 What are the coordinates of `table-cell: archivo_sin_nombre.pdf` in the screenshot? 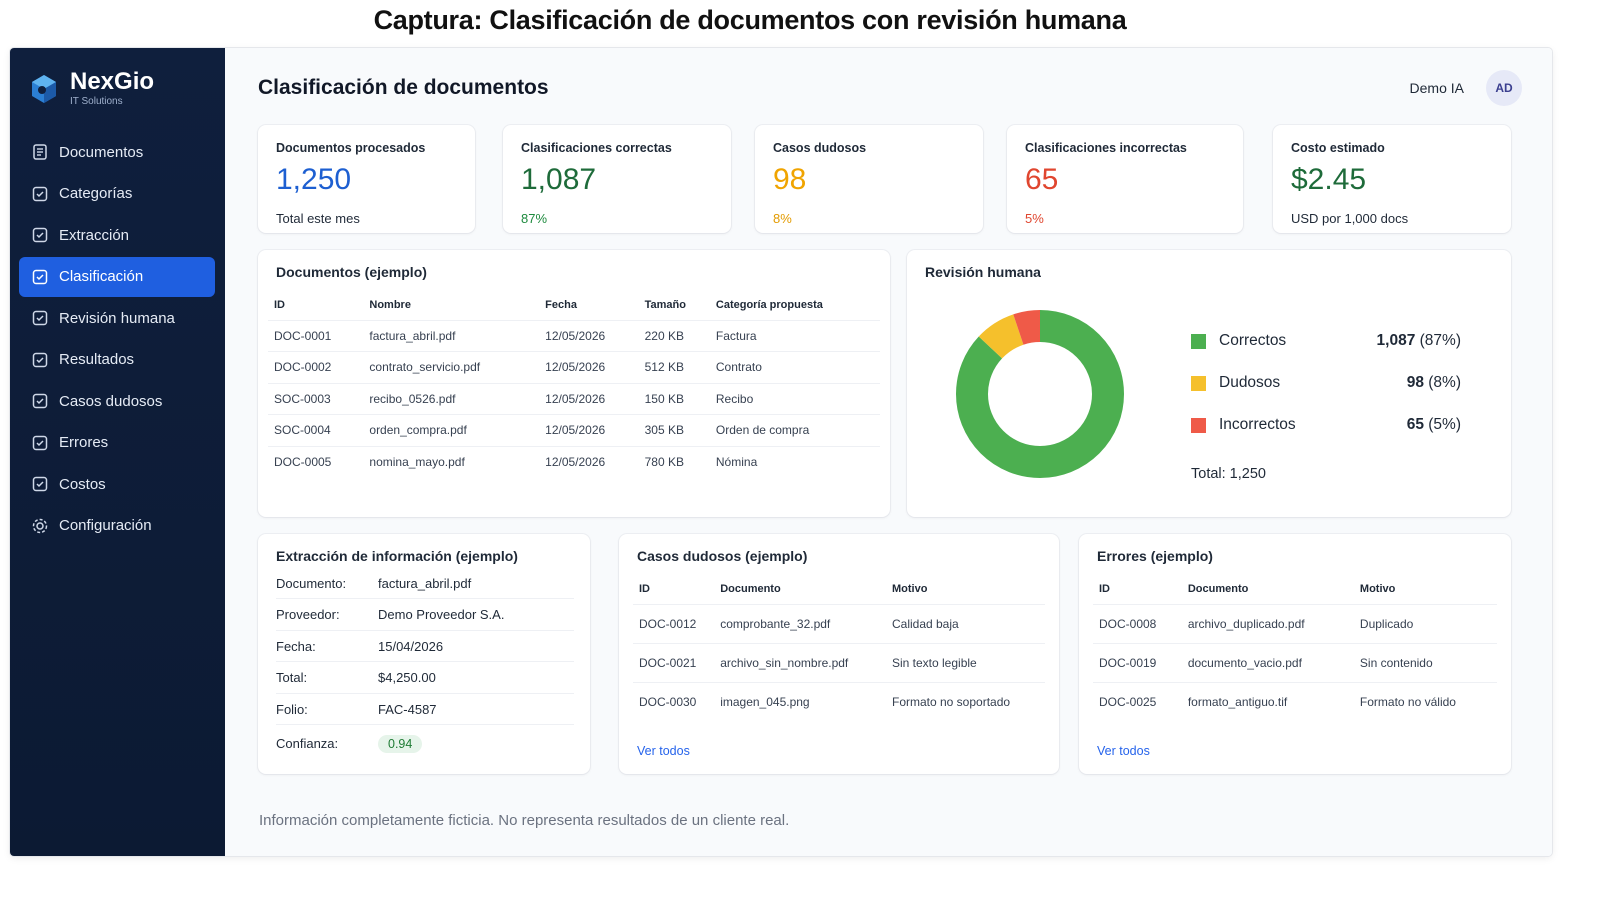 It's located at (800, 662).